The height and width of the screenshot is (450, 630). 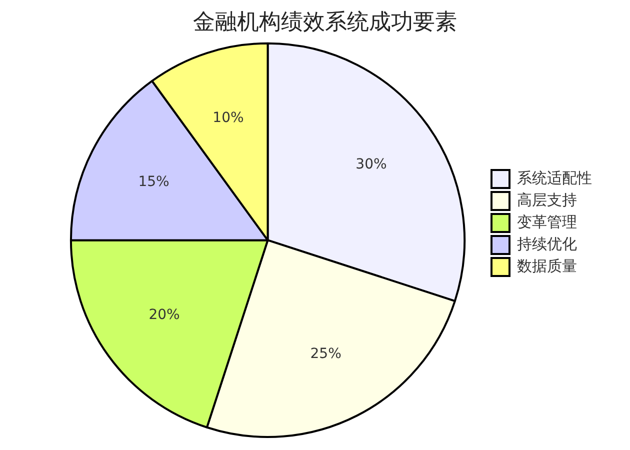 I want to click on chart-title: 金融机构绩效系统成功要素, so click(x=325, y=22).